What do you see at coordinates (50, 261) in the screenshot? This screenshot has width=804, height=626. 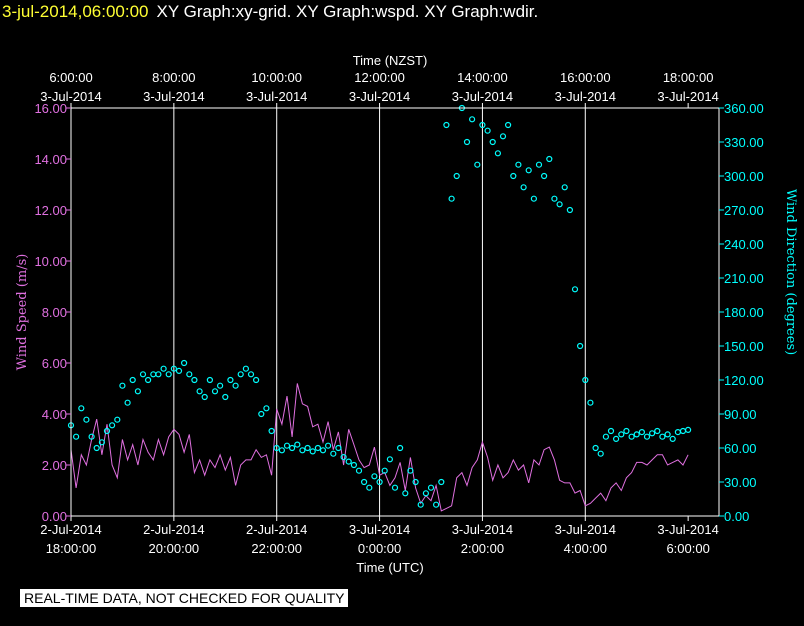 I see `left-tick-label: 10.00` at bounding box center [50, 261].